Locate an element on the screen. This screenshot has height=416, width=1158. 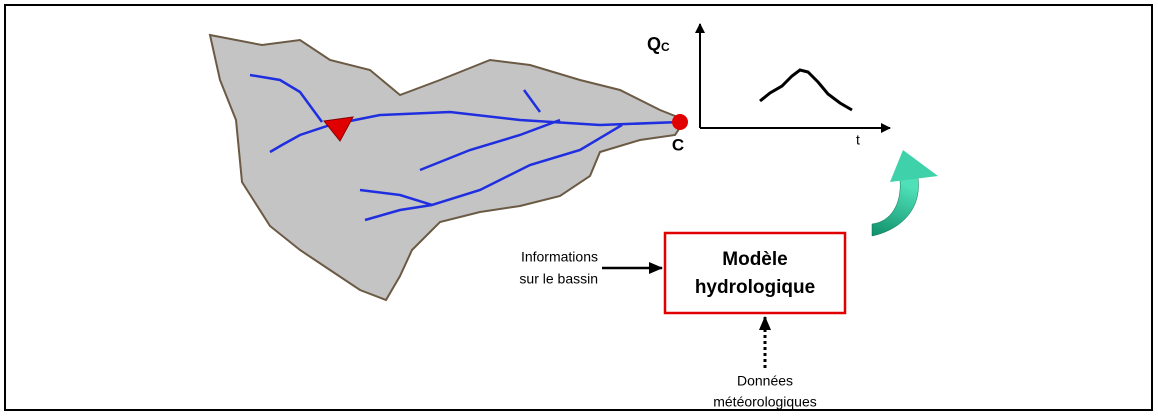
output-arrow-head is located at coordinates (914, 166).